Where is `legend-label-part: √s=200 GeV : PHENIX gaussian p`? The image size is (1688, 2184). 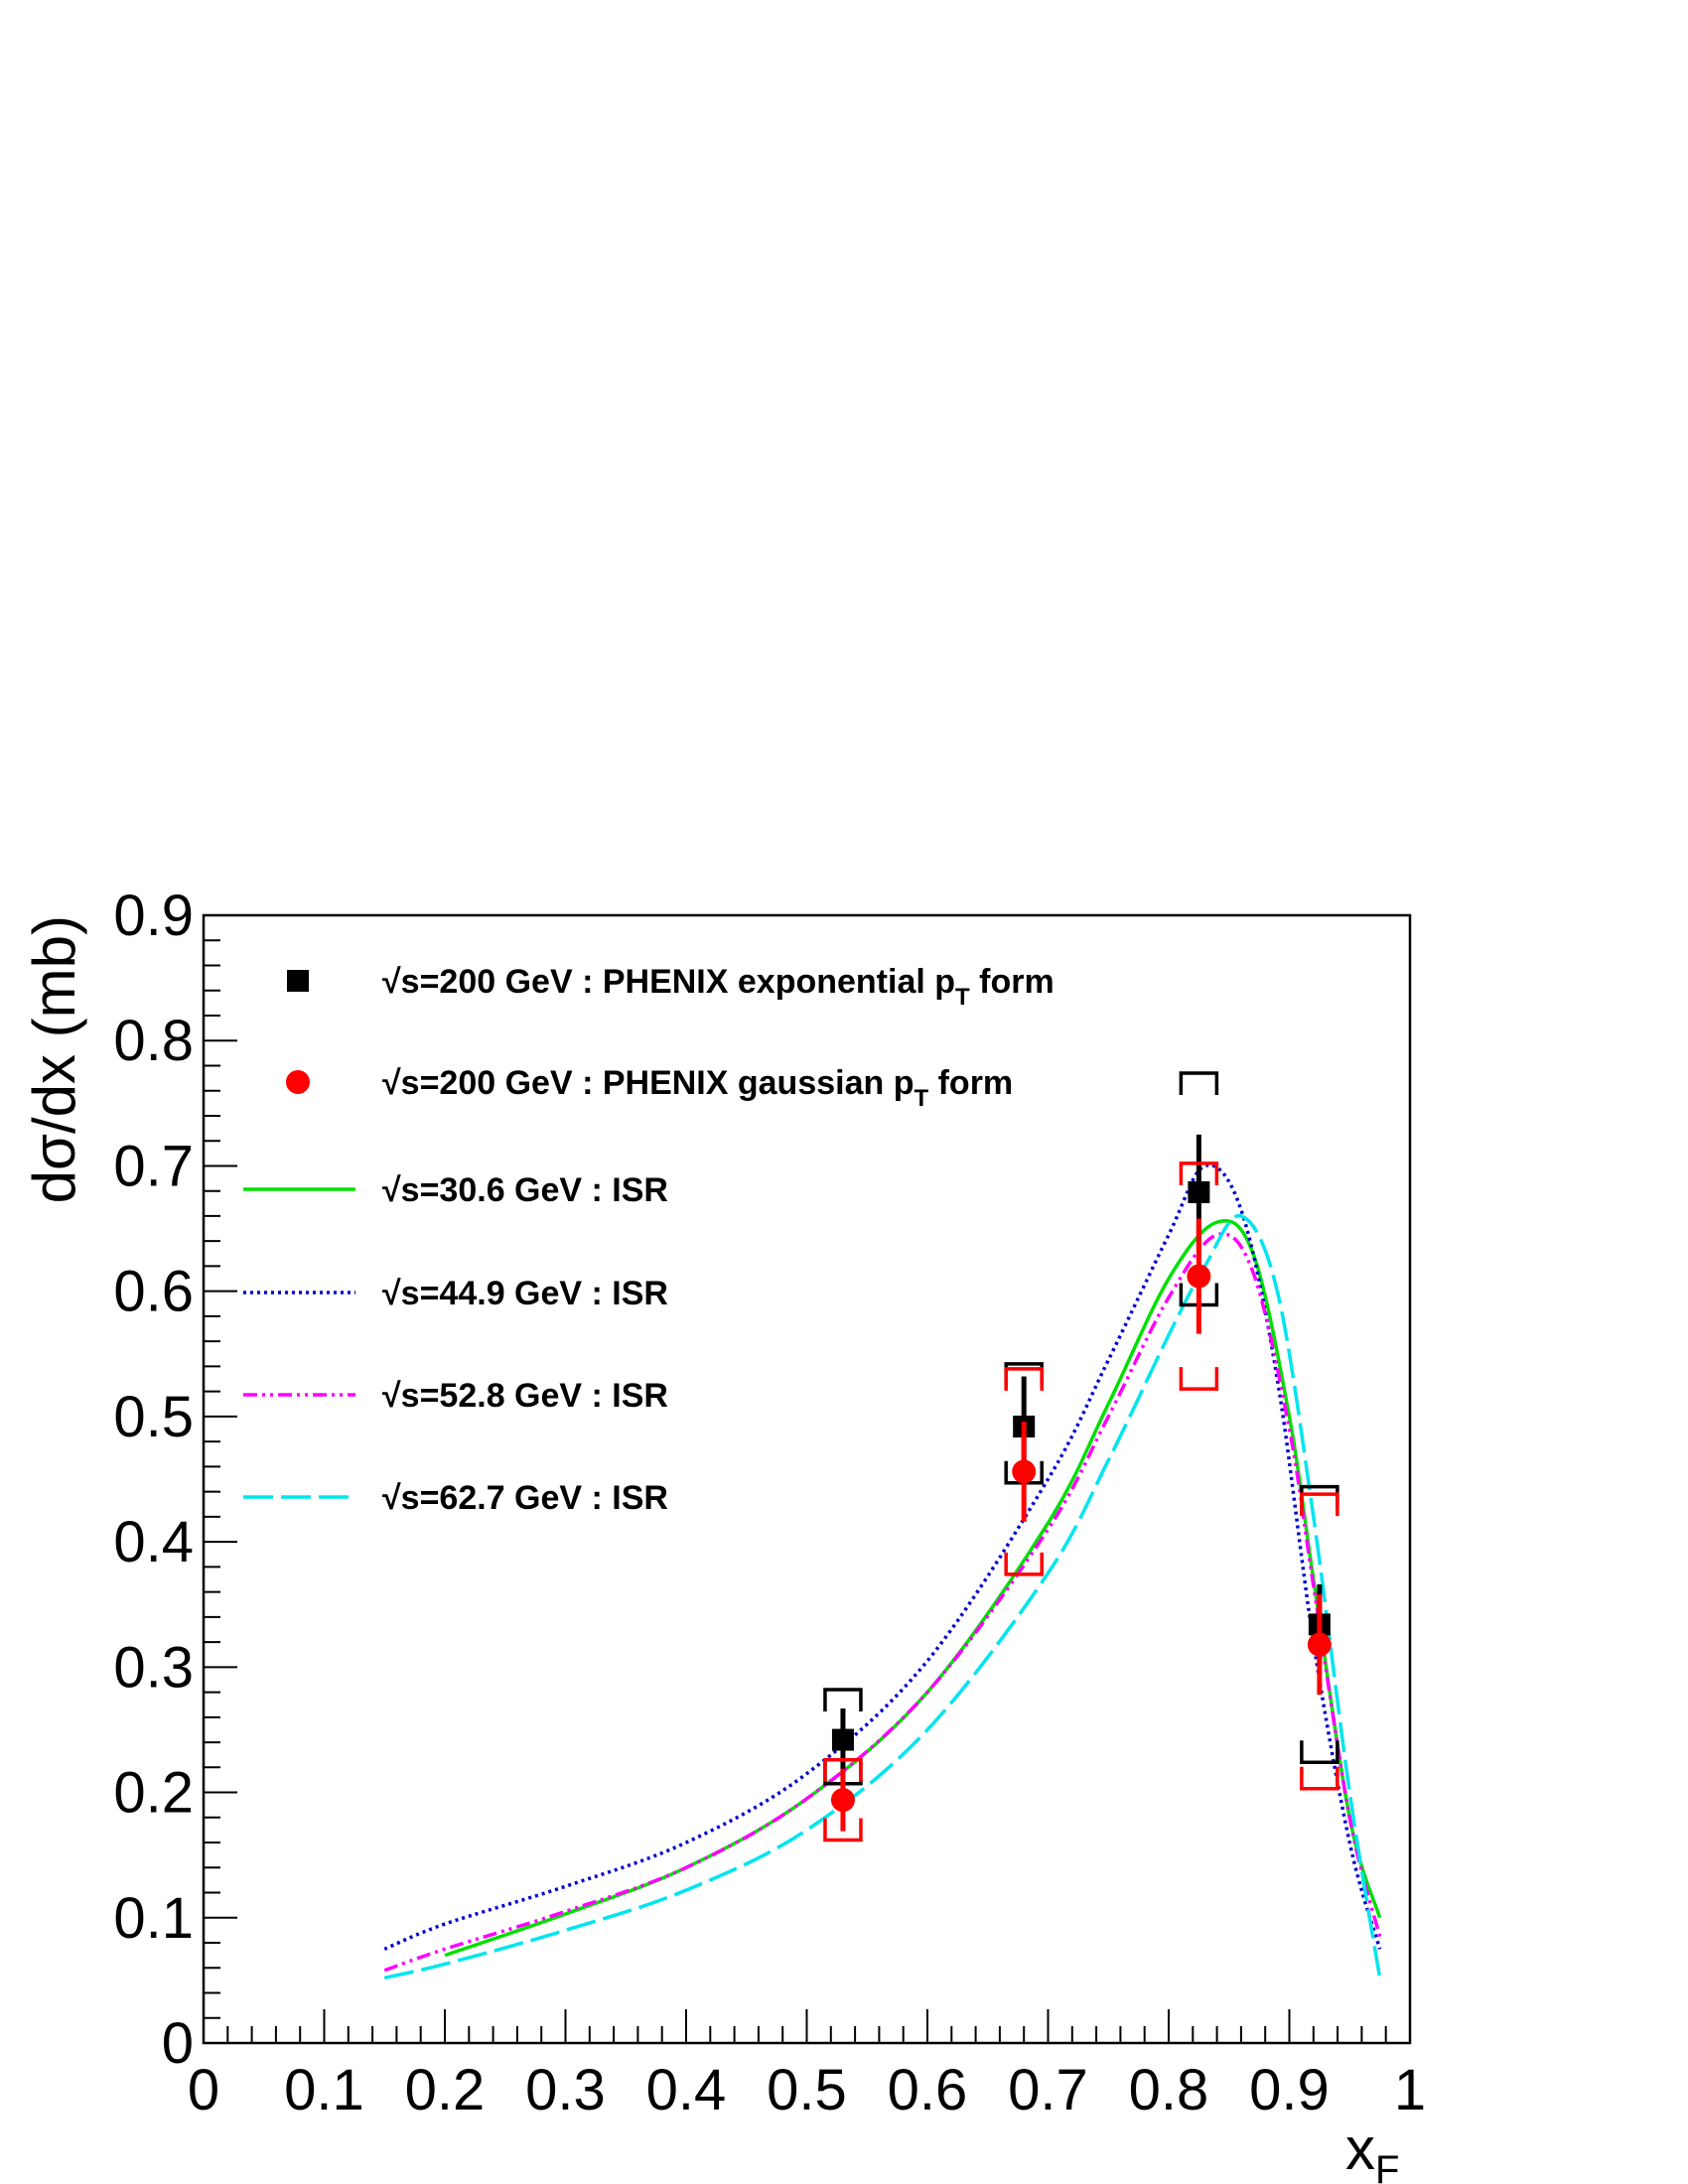
legend-label-part: √s=200 GeV : PHENIX gaussian p is located at coordinates (648, 1083).